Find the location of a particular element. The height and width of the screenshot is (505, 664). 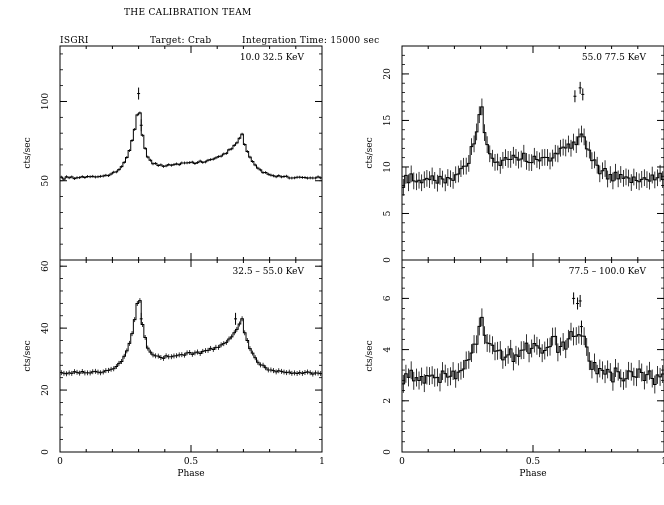

energy-range-label: 10.0 32.5 KeV is located at coordinates (272, 58).